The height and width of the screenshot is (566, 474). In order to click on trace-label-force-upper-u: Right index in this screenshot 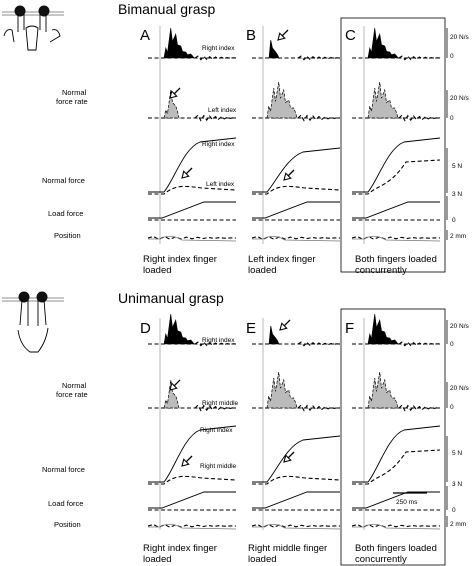, I will do `click(216, 430)`.